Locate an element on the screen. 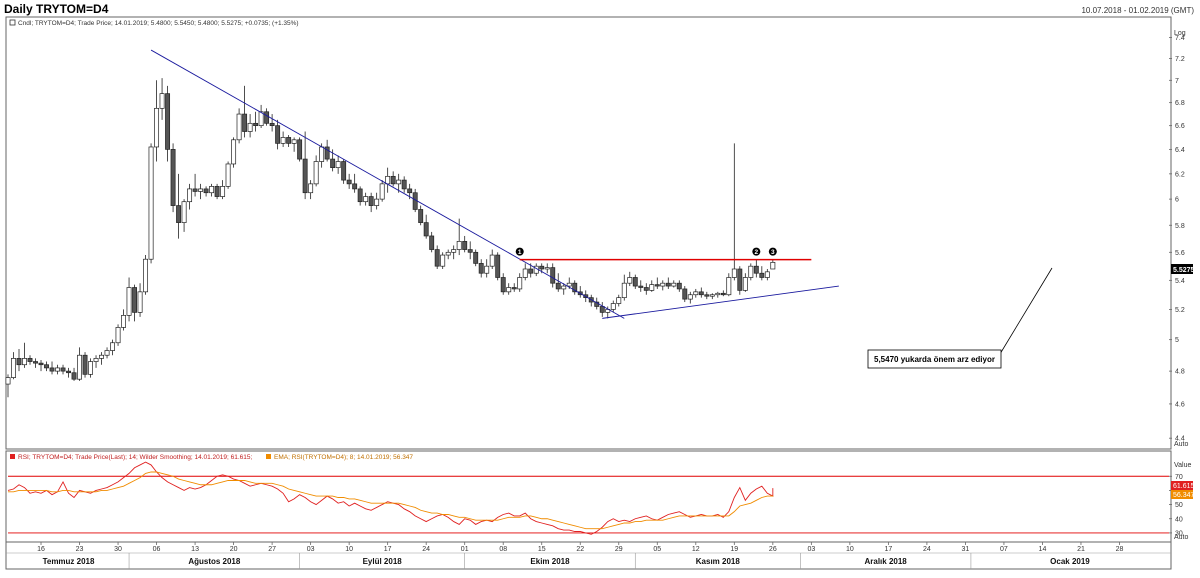 This screenshot has height=578, width=1200. price-tick-label: 7 is located at coordinates (1177, 81).